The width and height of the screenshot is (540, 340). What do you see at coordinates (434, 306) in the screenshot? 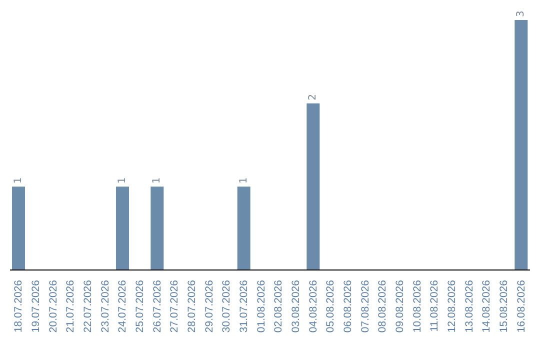
I see `x-tick-label: 11.08.2026` at bounding box center [434, 306].